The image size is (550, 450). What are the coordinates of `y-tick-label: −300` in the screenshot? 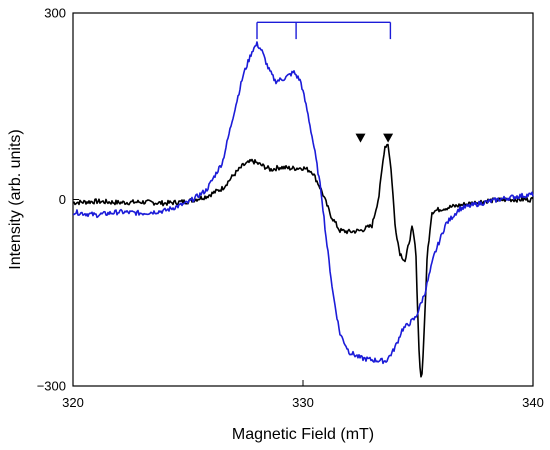 It's located at (51, 386).